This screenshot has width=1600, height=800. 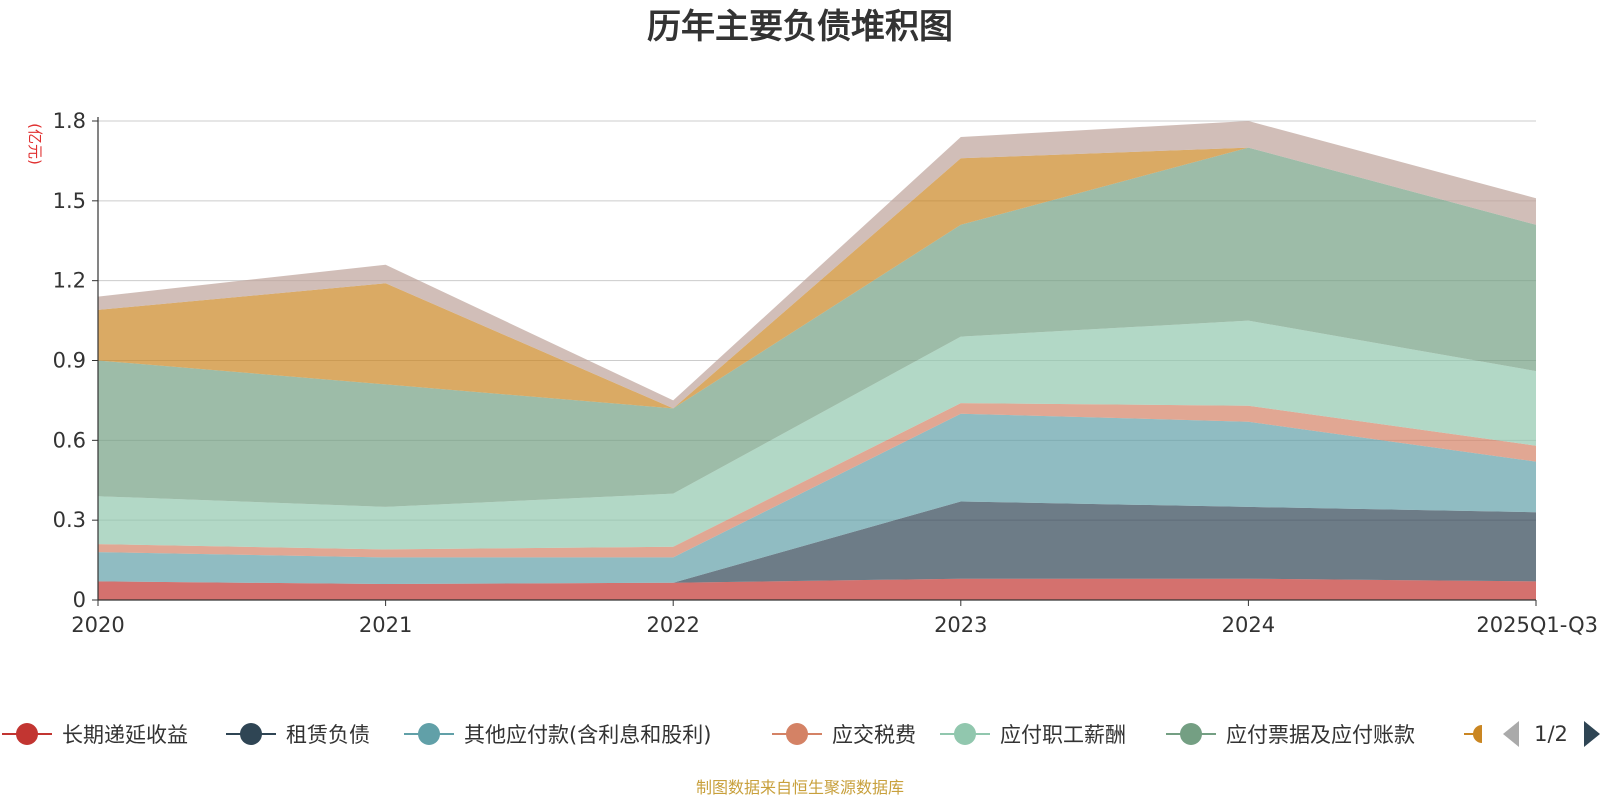 I want to click on y-tick-label: 1.8, so click(x=69, y=121).